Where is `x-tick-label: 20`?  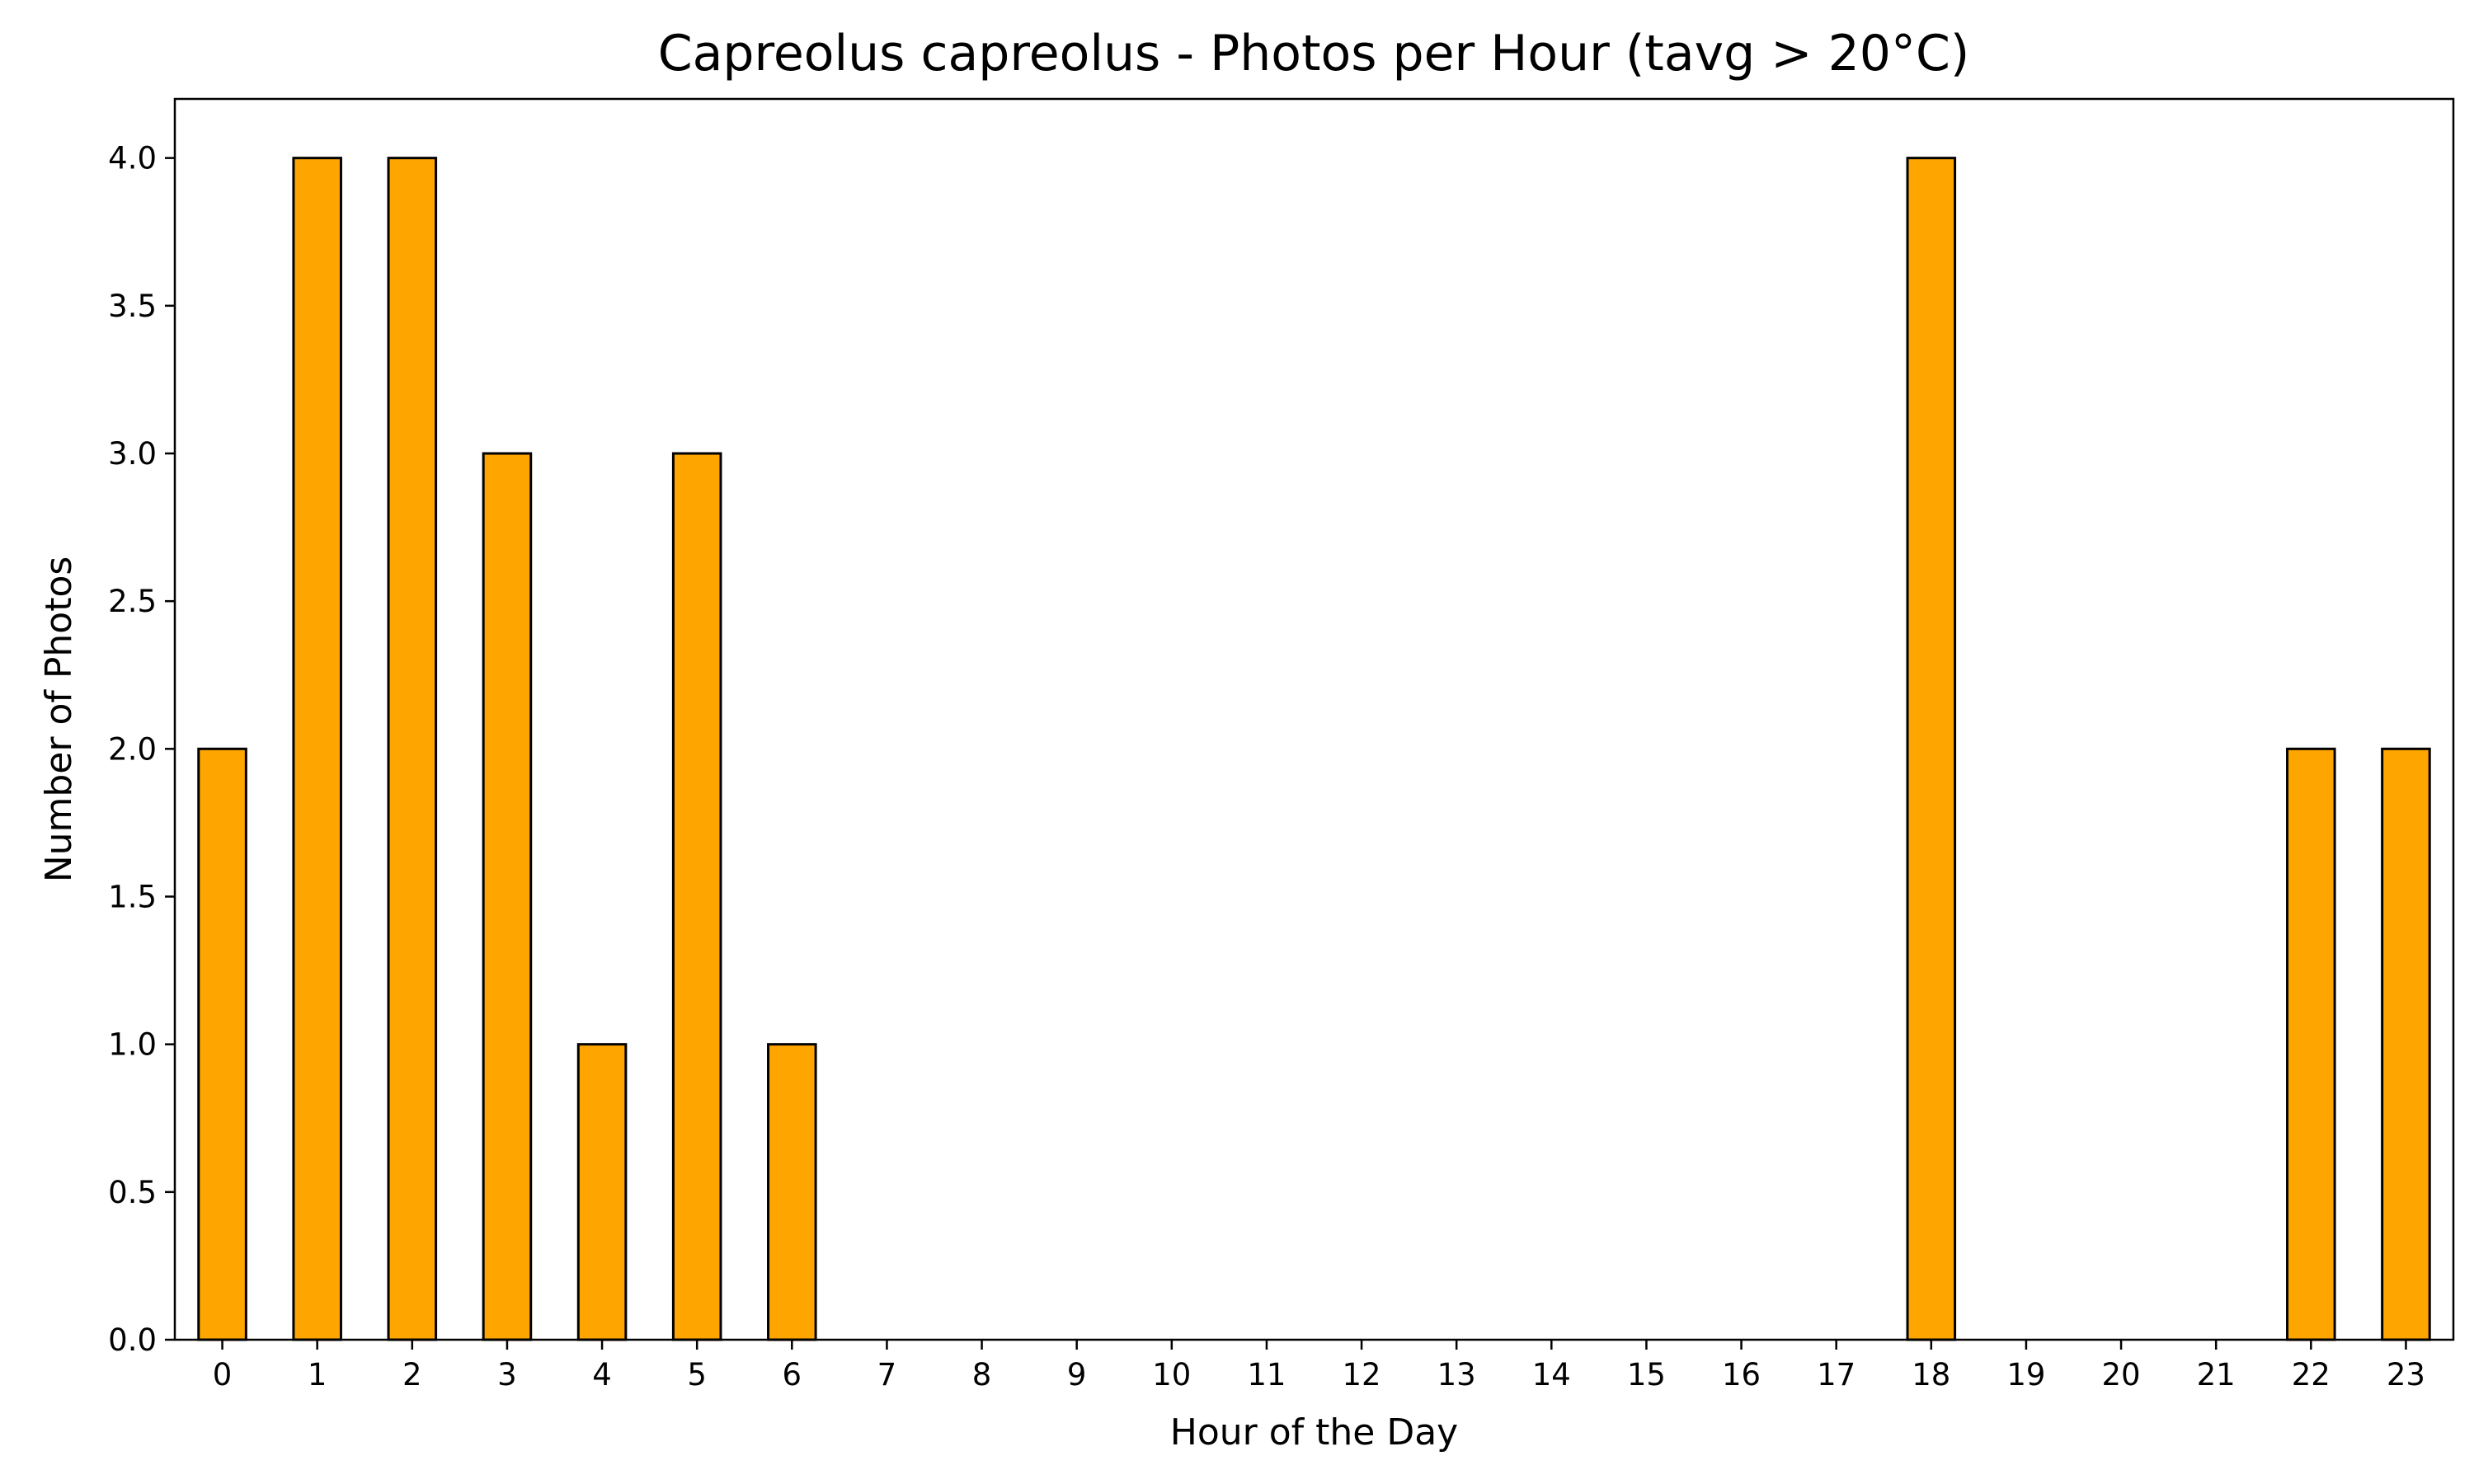 x-tick-label: 20 is located at coordinates (2121, 1374).